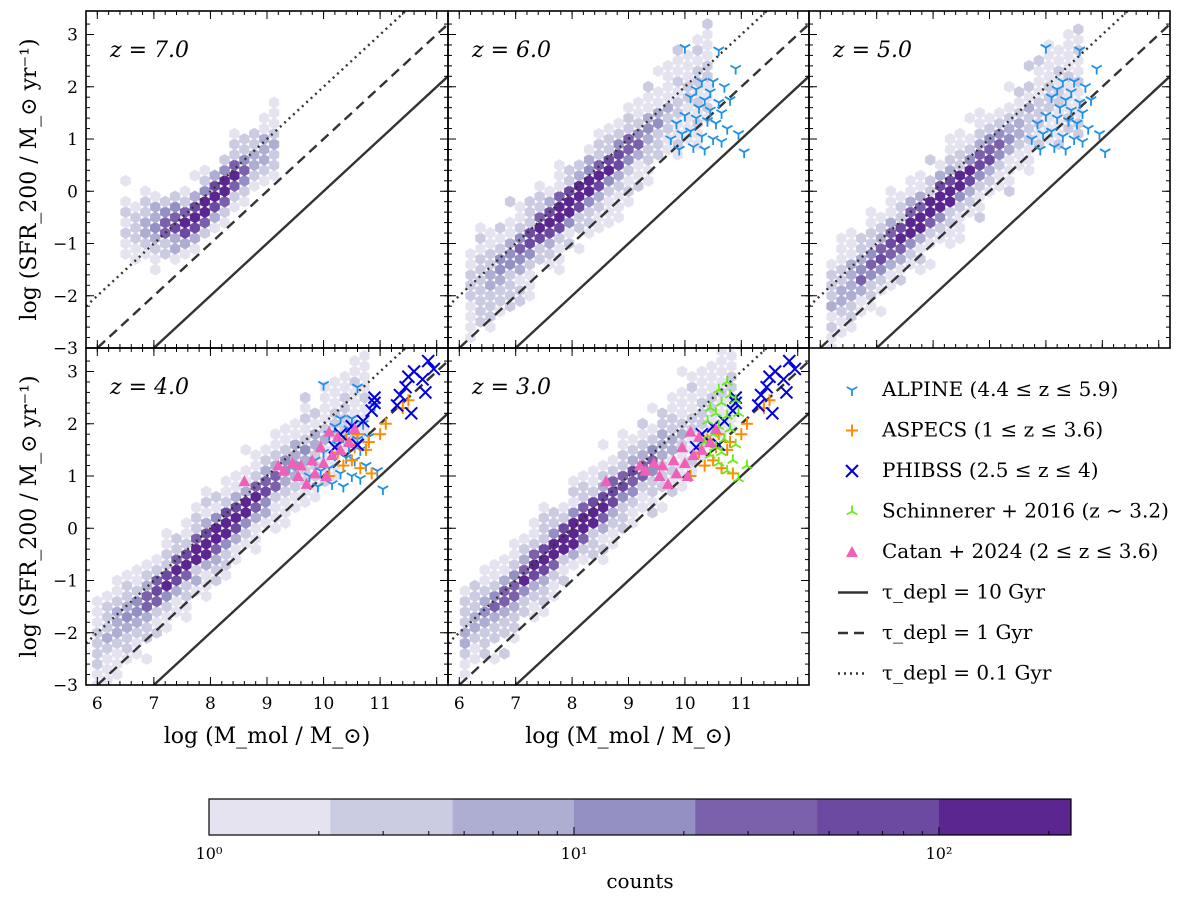 This screenshot has height=899, width=1200. What do you see at coordinates (97, 704) in the screenshot?
I see `x-tick-label: 6` at bounding box center [97, 704].